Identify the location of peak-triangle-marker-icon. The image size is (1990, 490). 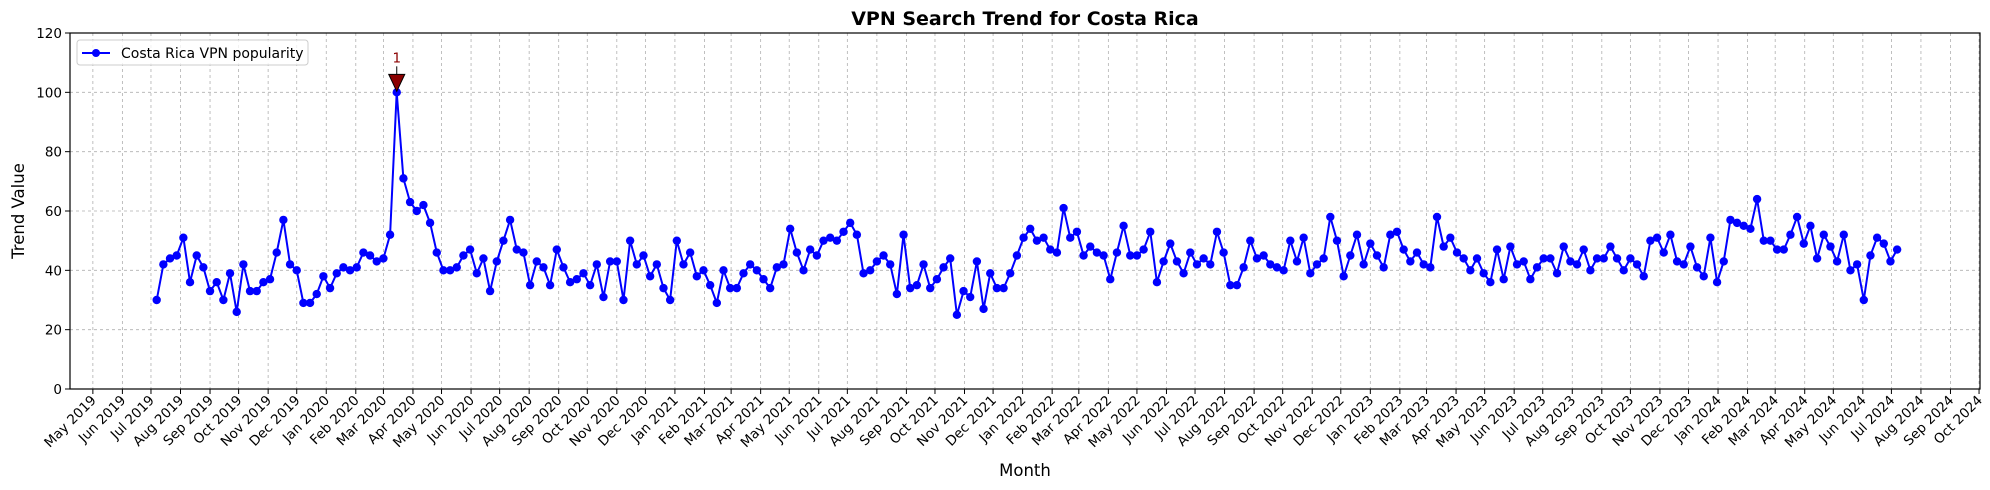
(396, 83).